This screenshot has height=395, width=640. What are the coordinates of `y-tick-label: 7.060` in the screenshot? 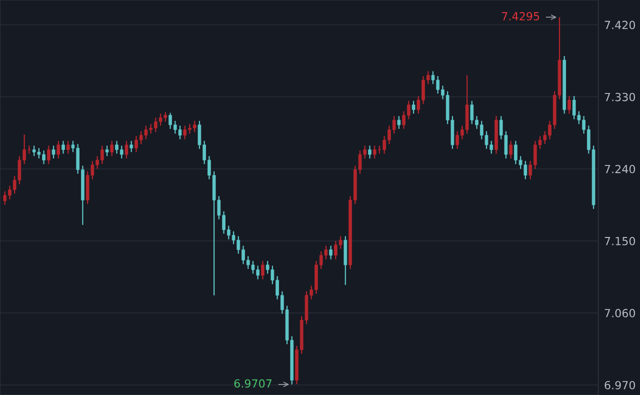 It's located at (620, 313).